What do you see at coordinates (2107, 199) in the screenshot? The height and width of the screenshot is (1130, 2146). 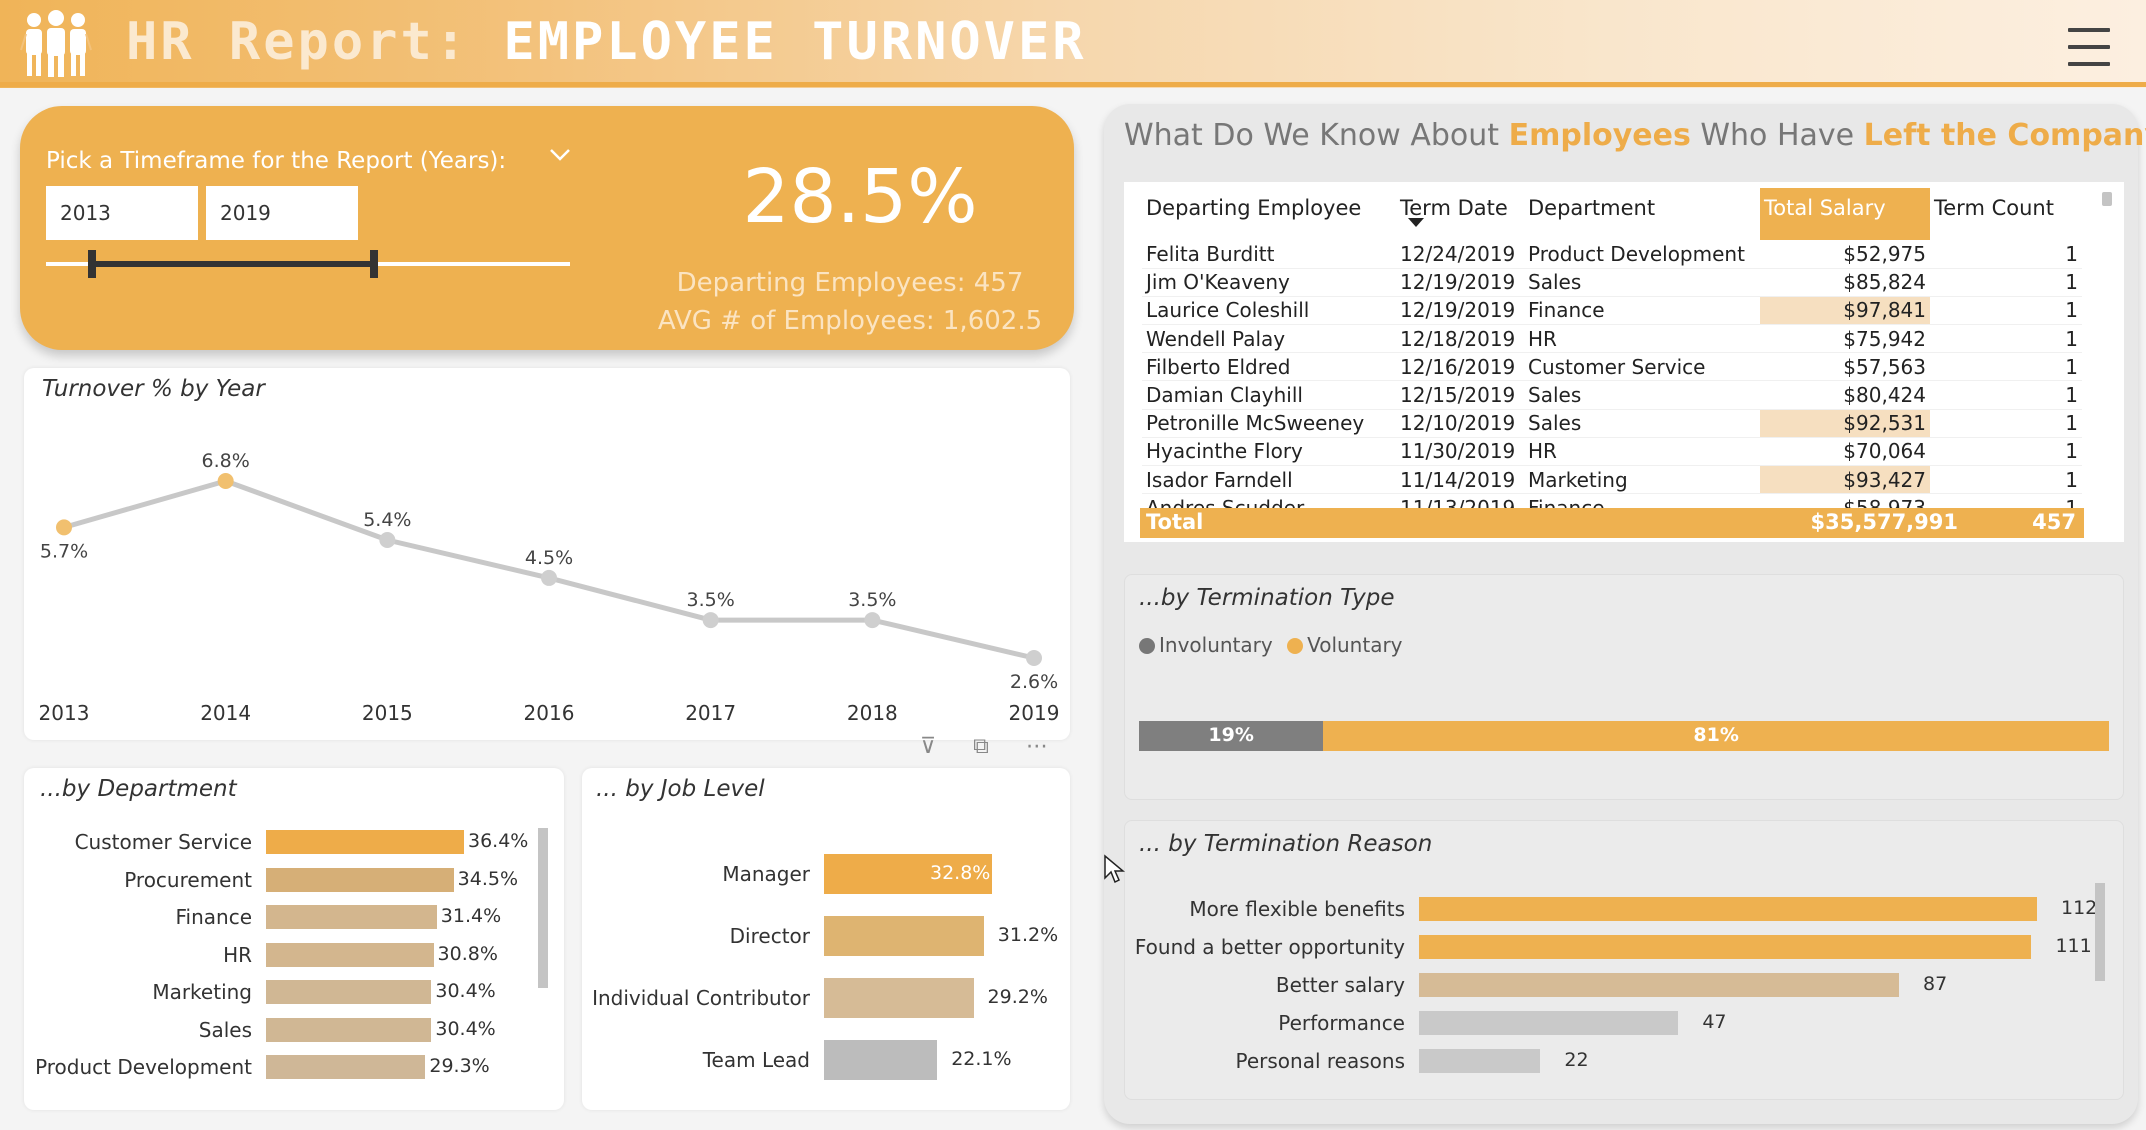 I see `table-scrollbar` at bounding box center [2107, 199].